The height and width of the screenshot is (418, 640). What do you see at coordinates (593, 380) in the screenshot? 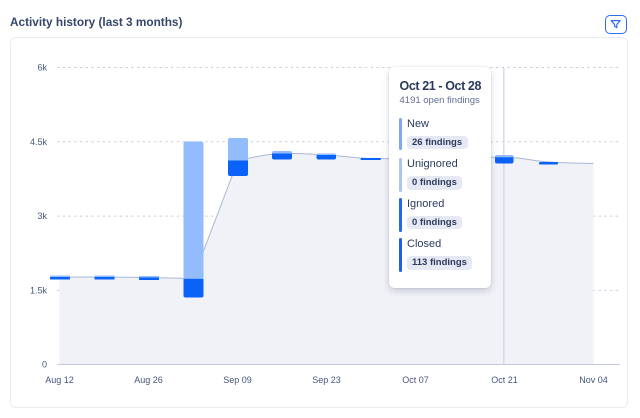
I see `svg-text: Nov 04` at bounding box center [593, 380].